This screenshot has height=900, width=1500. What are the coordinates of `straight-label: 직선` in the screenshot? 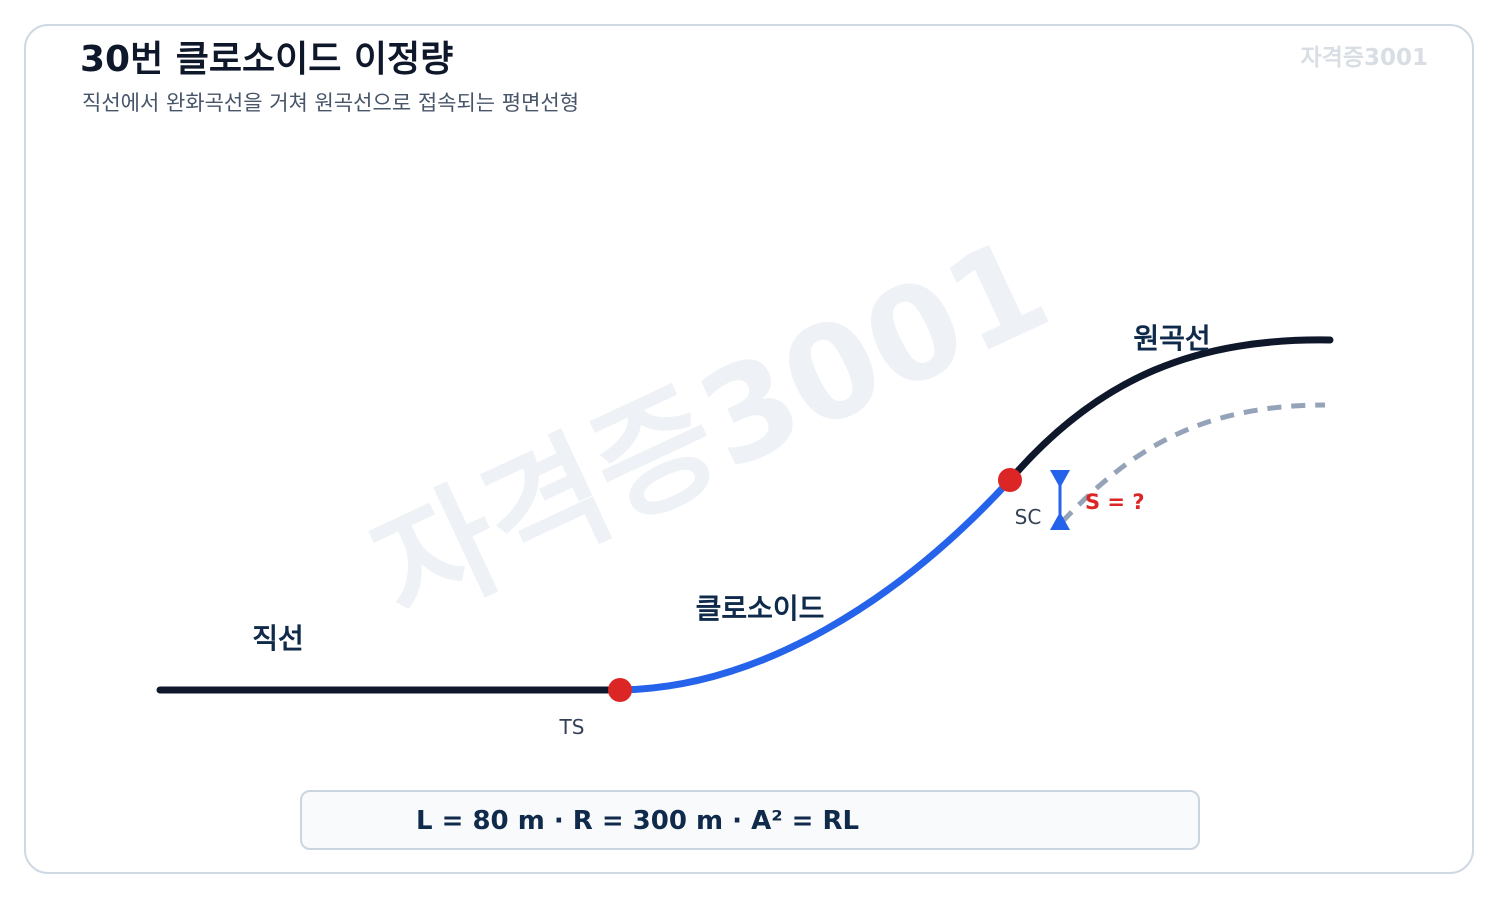 It's located at (278, 638).